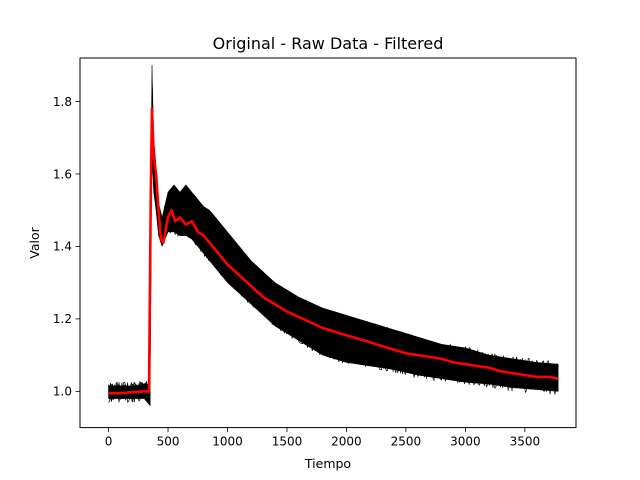  Describe the element at coordinates (406, 442) in the screenshot. I see `x-tick-label: 2500` at that location.